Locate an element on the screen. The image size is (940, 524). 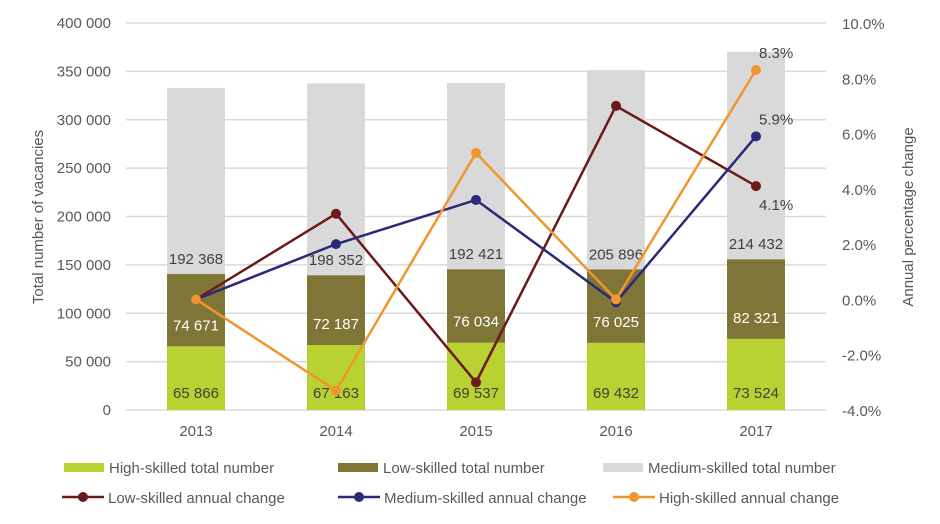
legend-label: High-skilled annual change is located at coordinates (749, 498).